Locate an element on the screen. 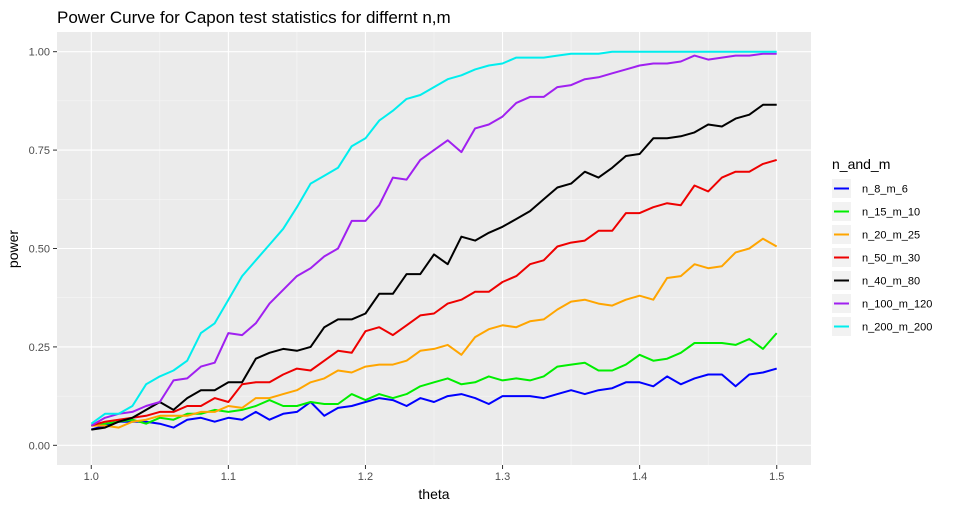 This screenshot has width=960, height=510. y-tick-label: 0.00 is located at coordinates (39, 446).